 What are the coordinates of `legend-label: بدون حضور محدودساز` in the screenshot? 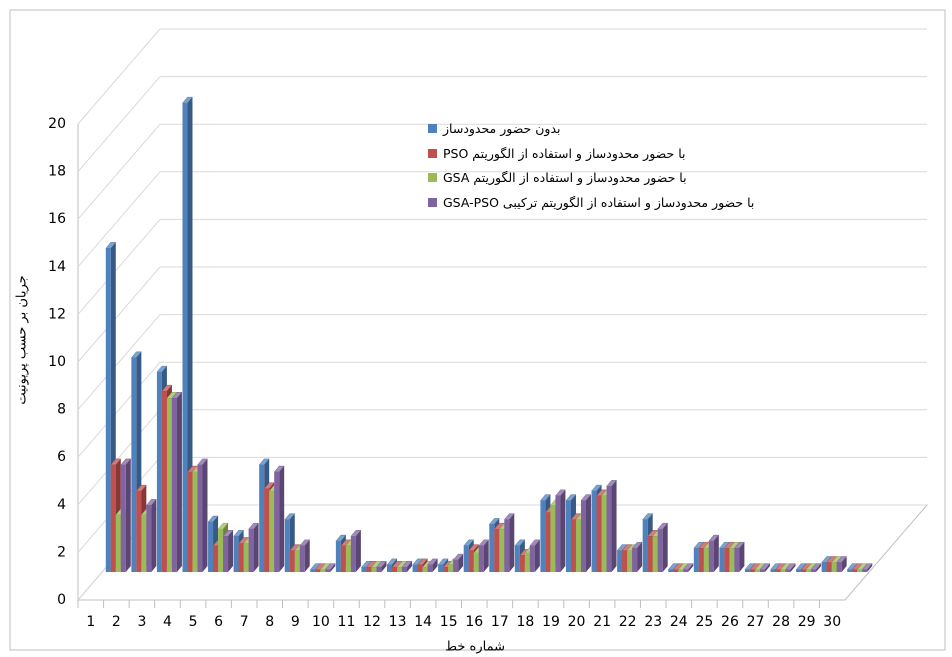 It's located at (502, 128).